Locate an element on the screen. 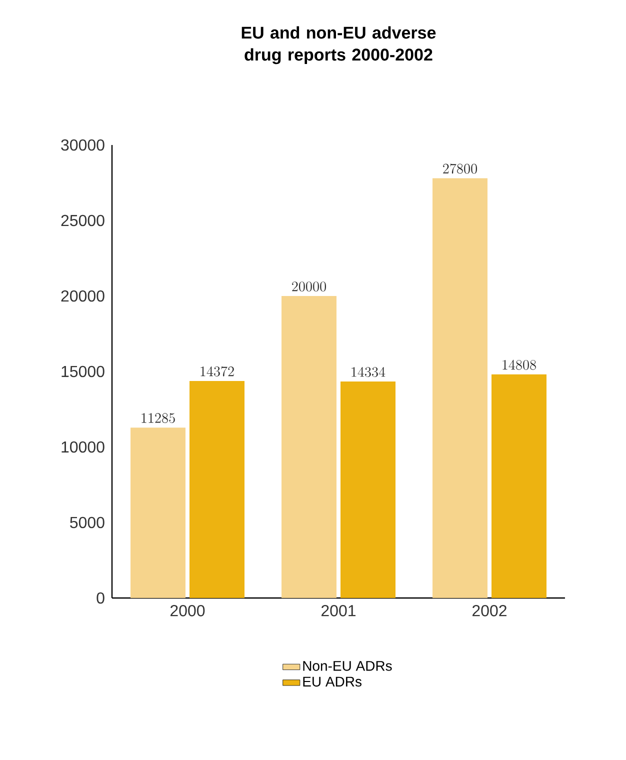  y-tick-label: 0 is located at coordinates (100, 598).